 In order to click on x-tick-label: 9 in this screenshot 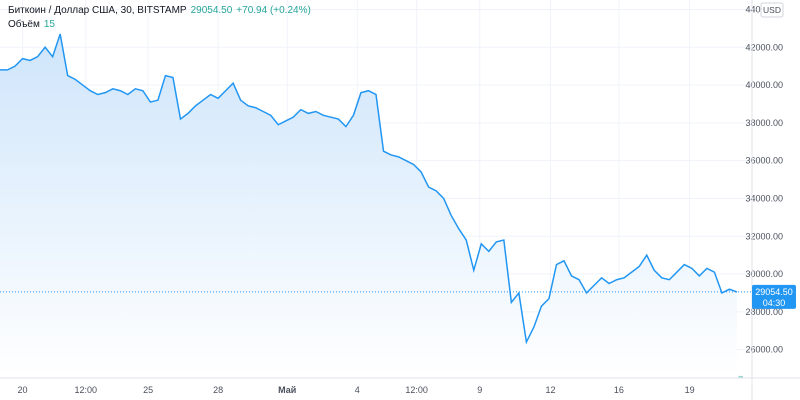, I will do `click(479, 390)`.